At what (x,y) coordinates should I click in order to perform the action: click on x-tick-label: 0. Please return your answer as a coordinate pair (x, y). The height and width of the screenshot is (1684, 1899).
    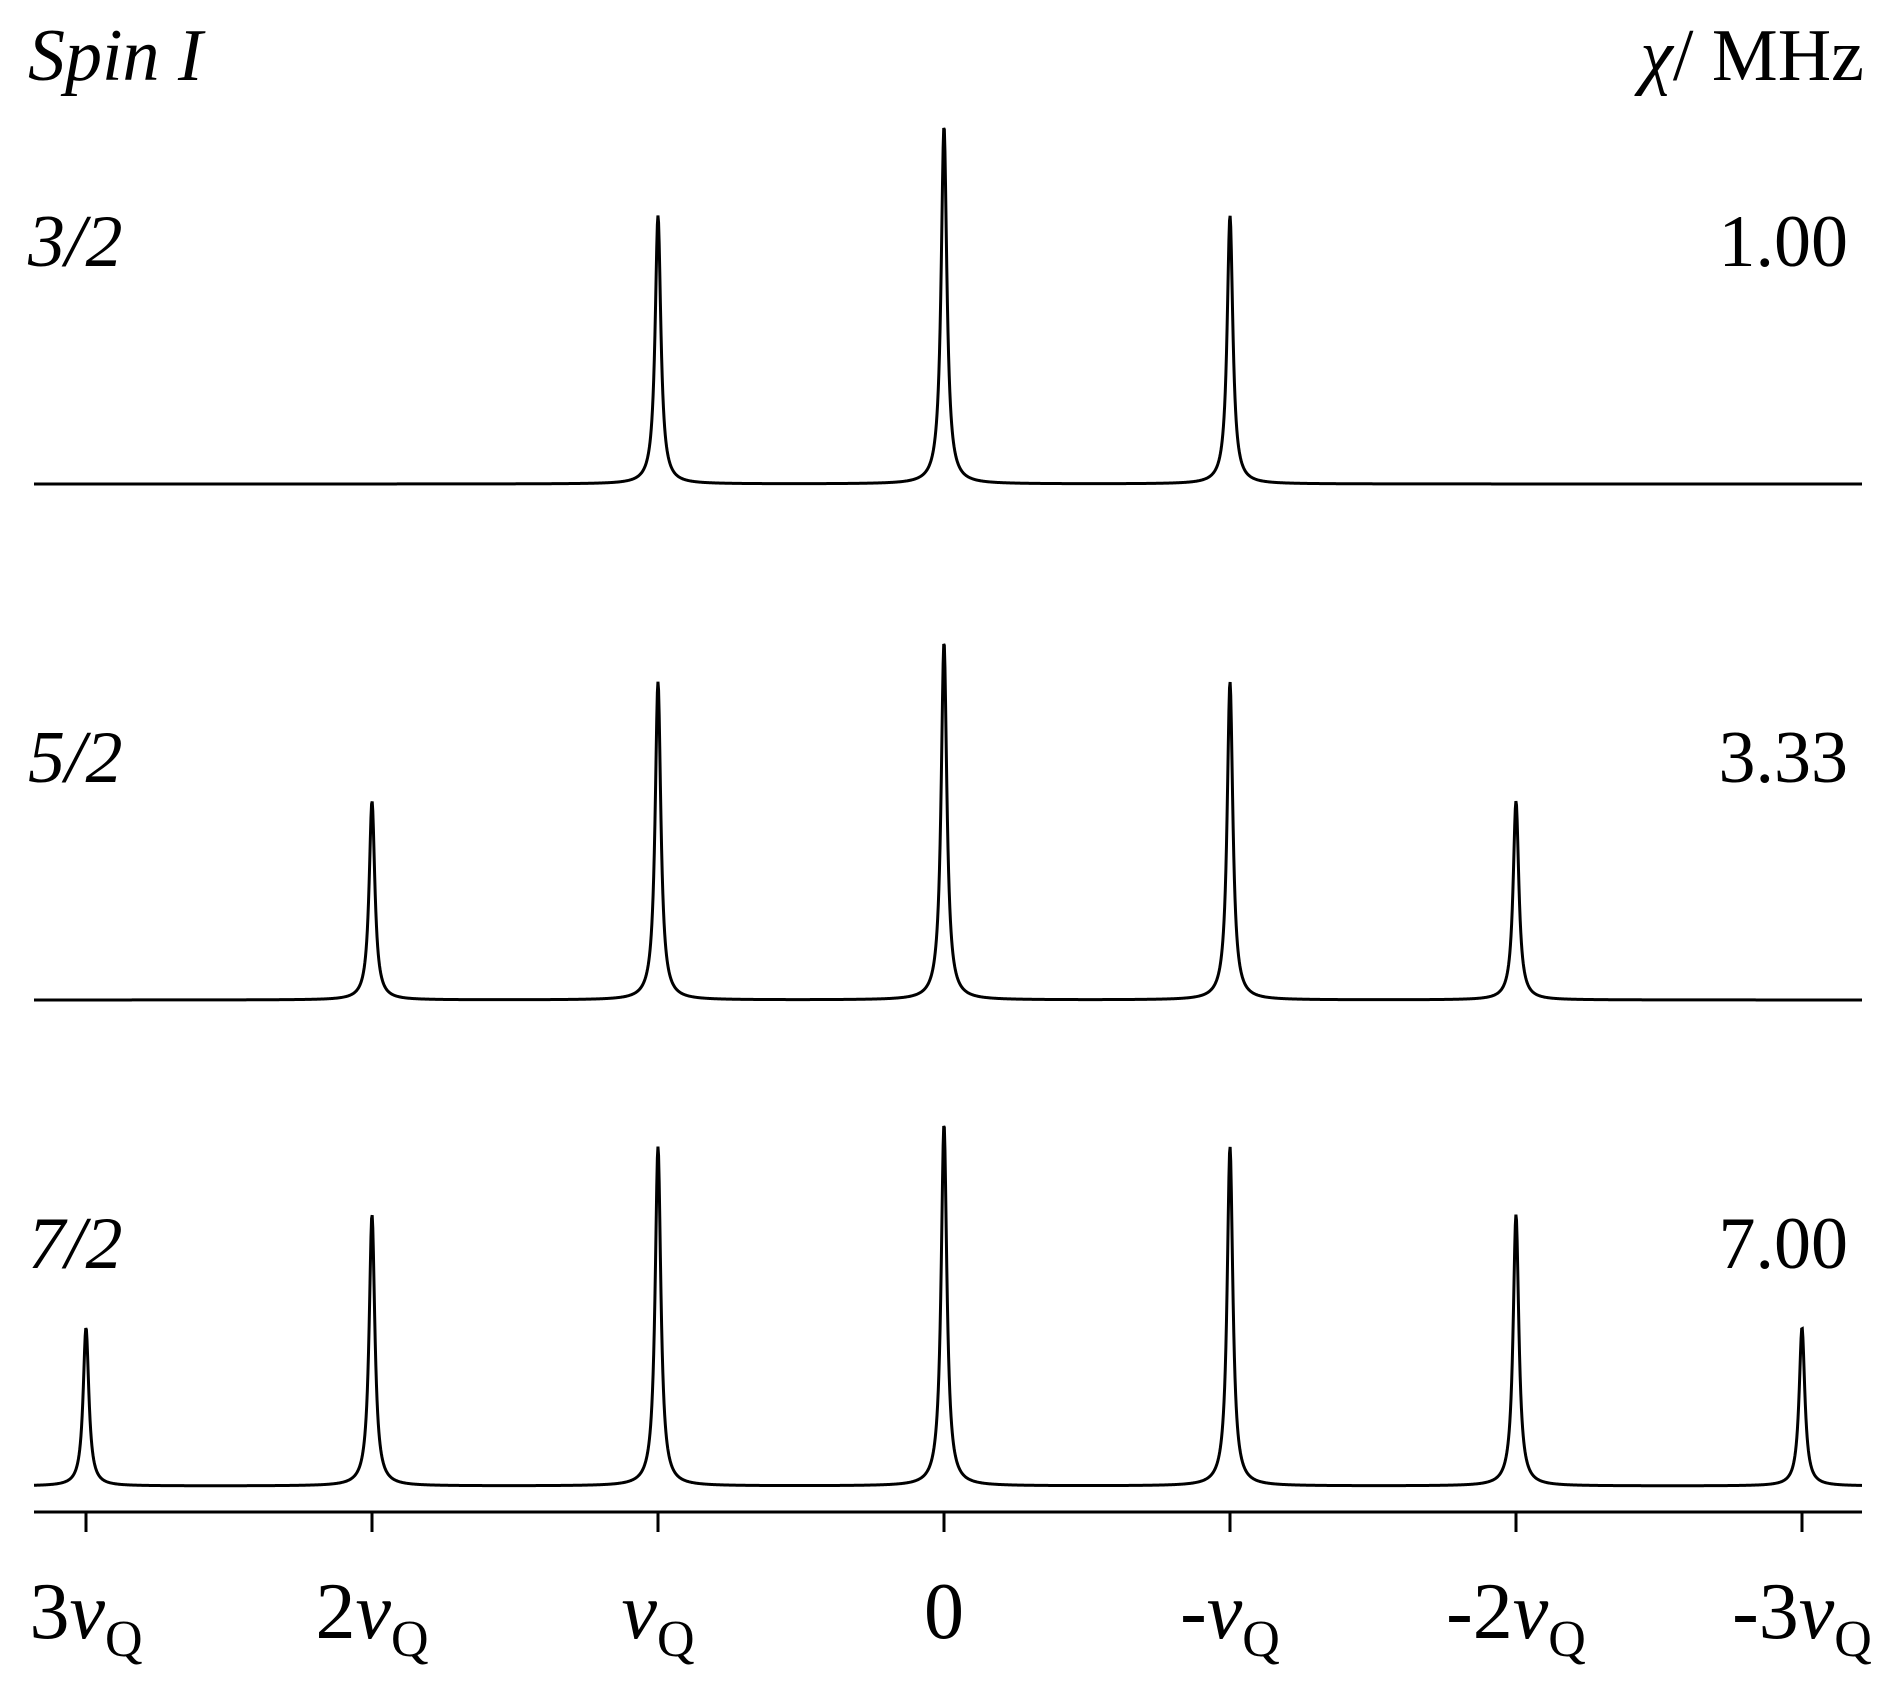
    Looking at the image, I should click on (944, 1612).